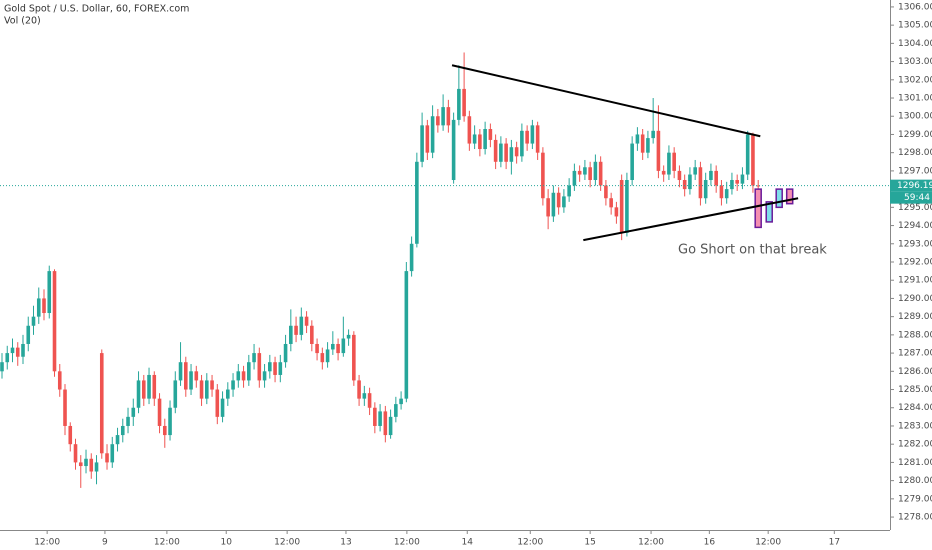  I want to click on y-tick-label: 1304.00, so click(915, 44).